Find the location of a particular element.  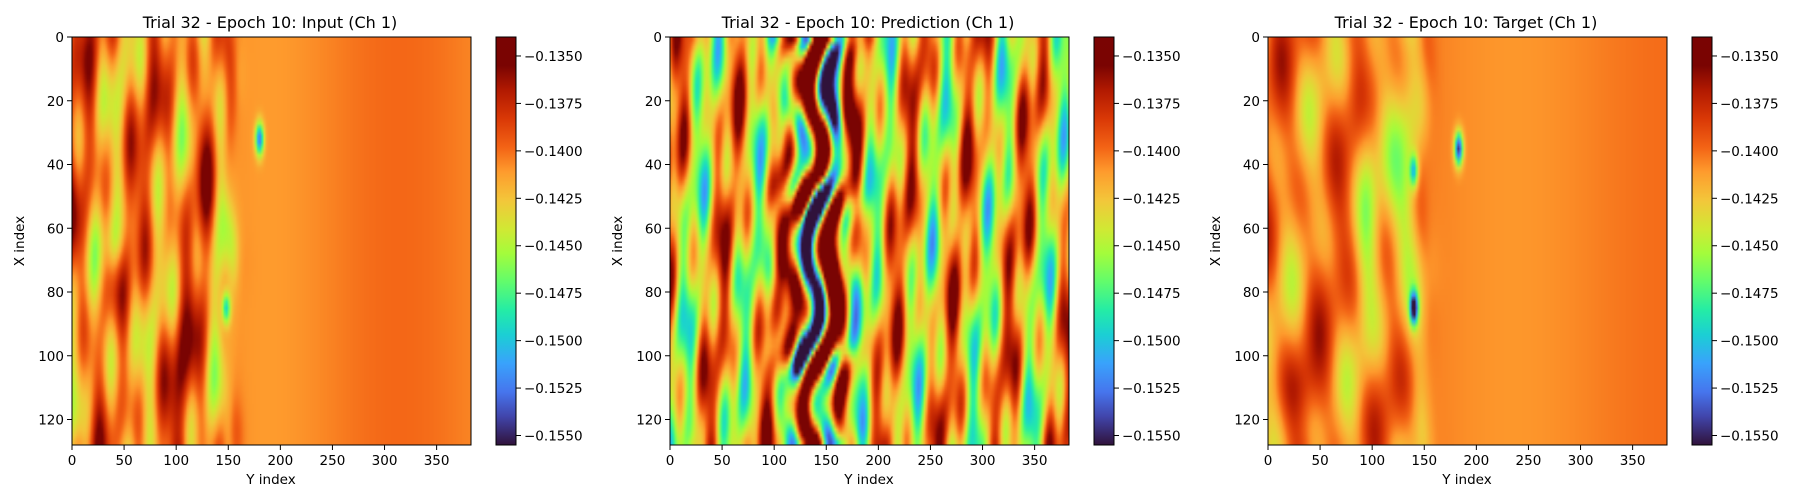

panel-title: Trial 32 - Epoch 10: Prediction (Ch 1) is located at coordinates (868, 22).